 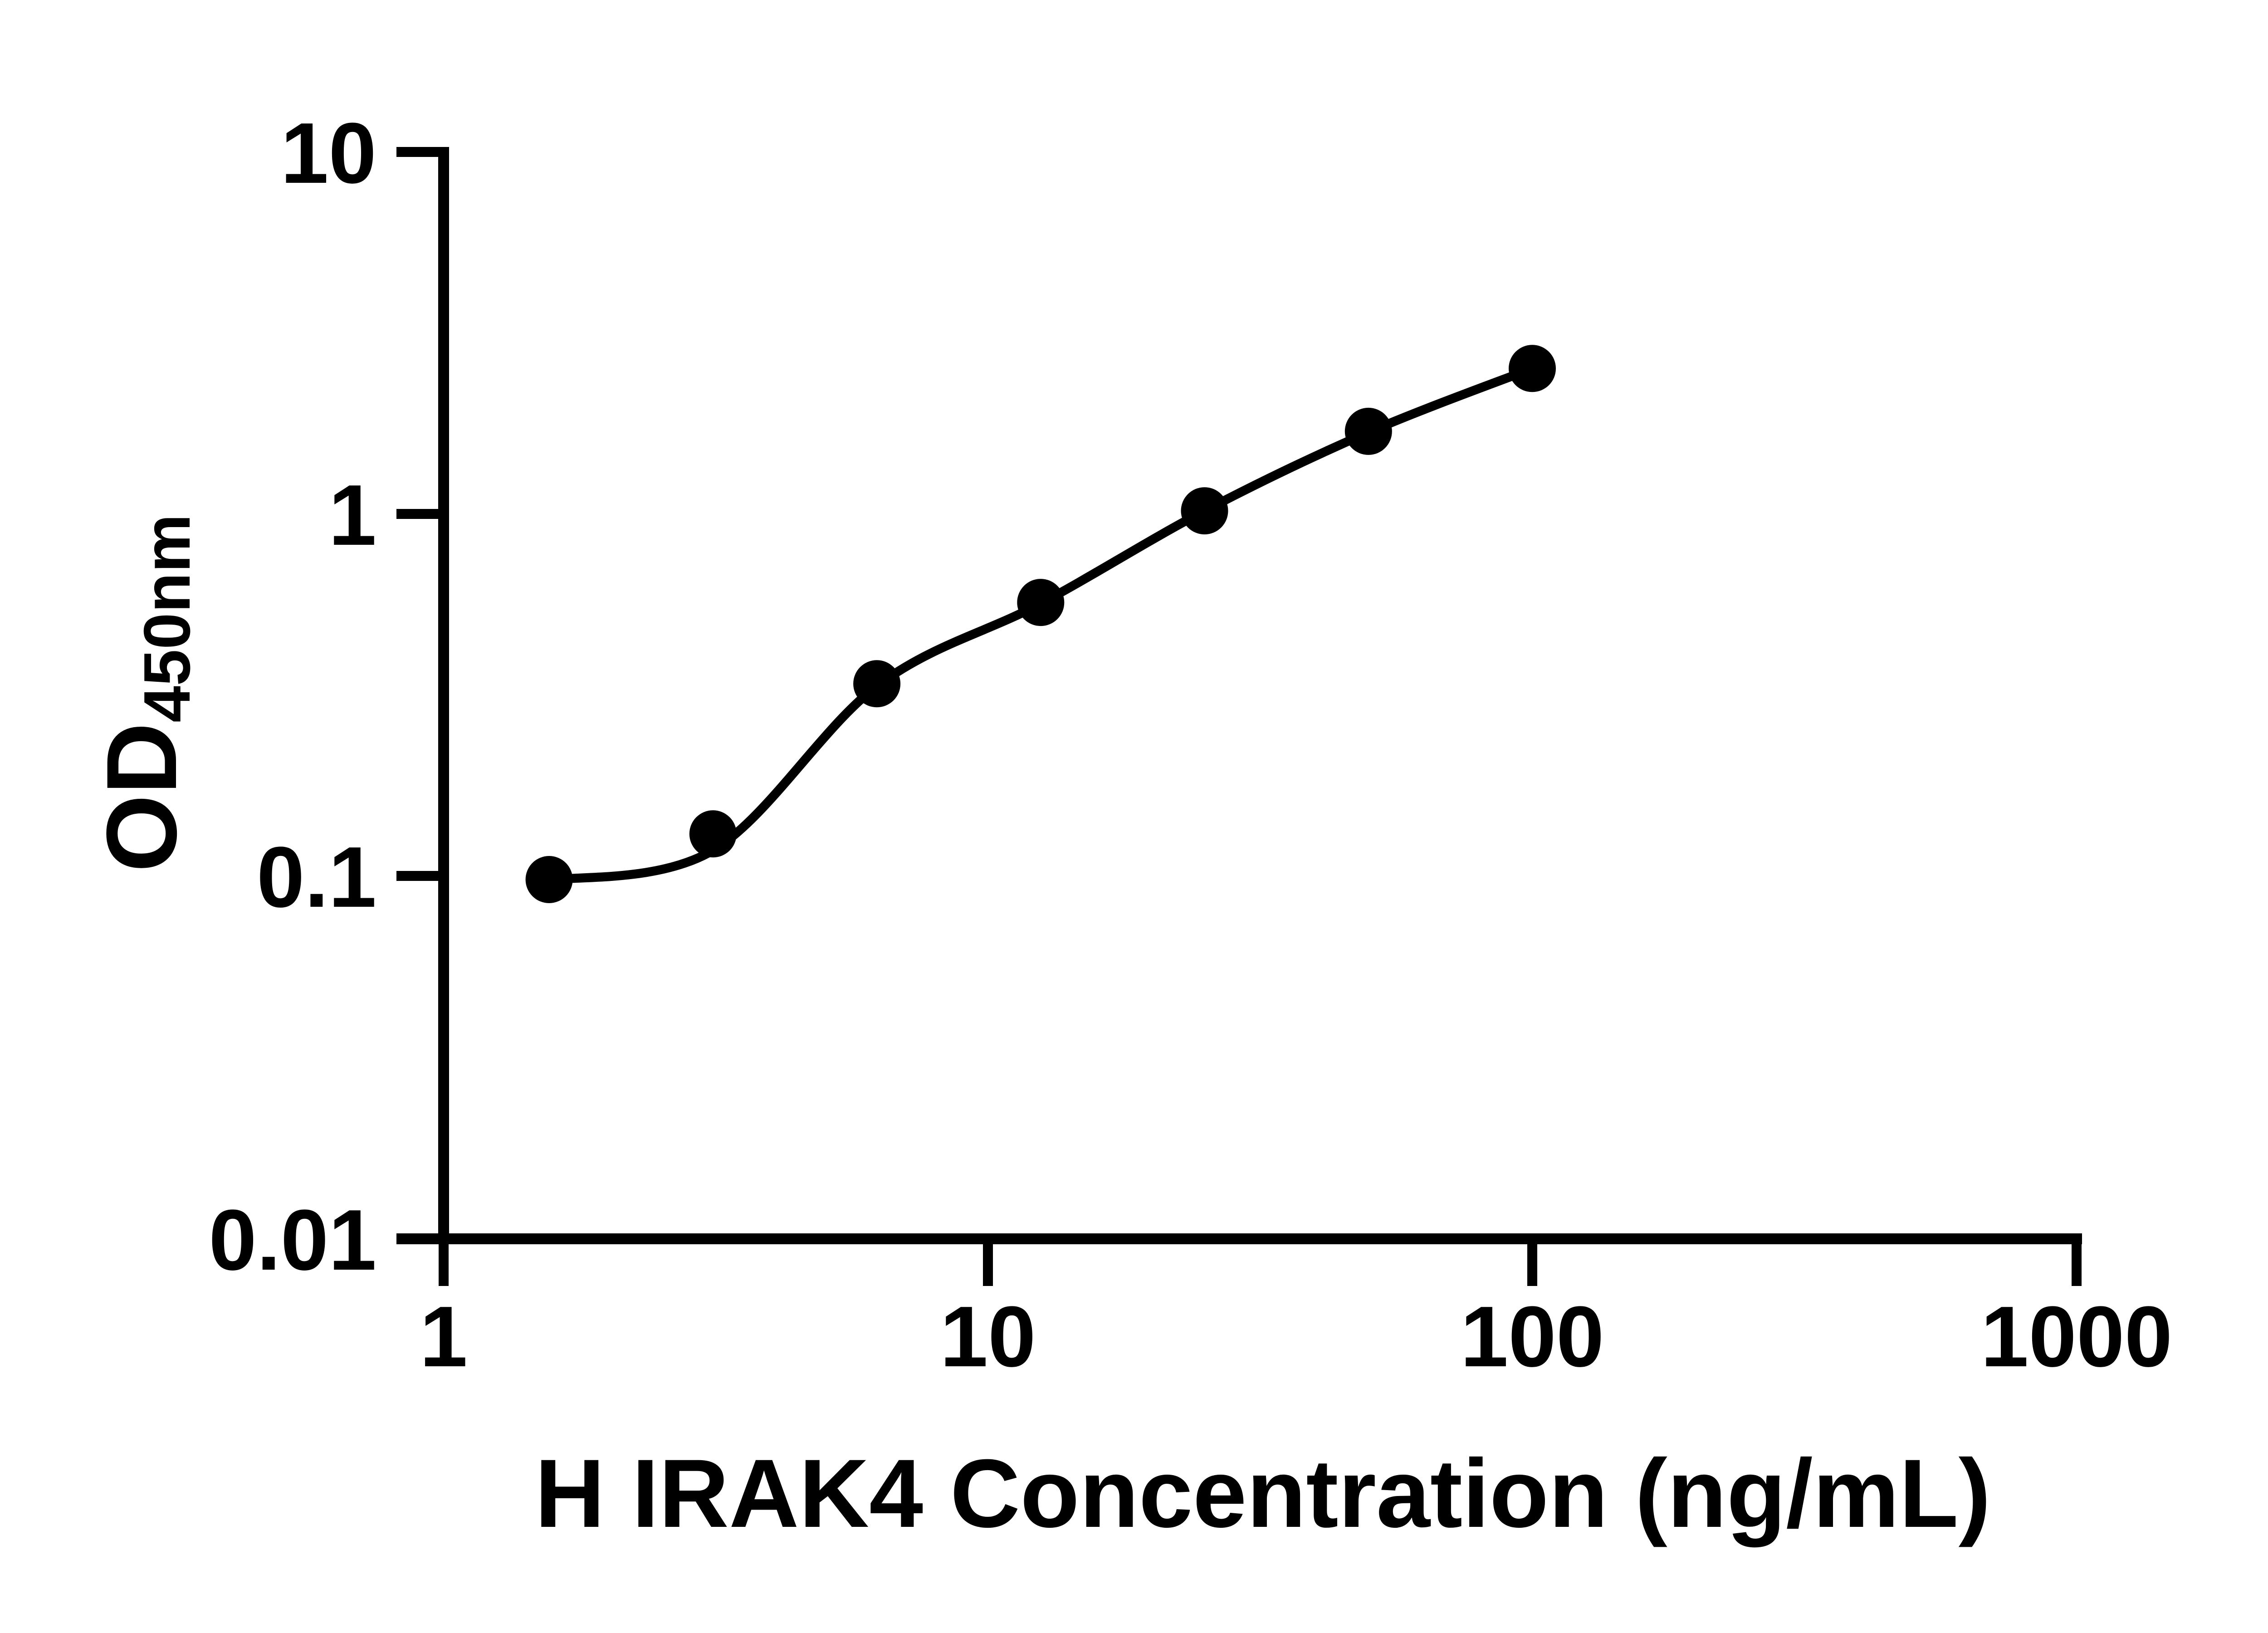 I want to click on x-axis-title: H IRAK4 Concentration (ng/mL), so click(x=1263, y=1493).